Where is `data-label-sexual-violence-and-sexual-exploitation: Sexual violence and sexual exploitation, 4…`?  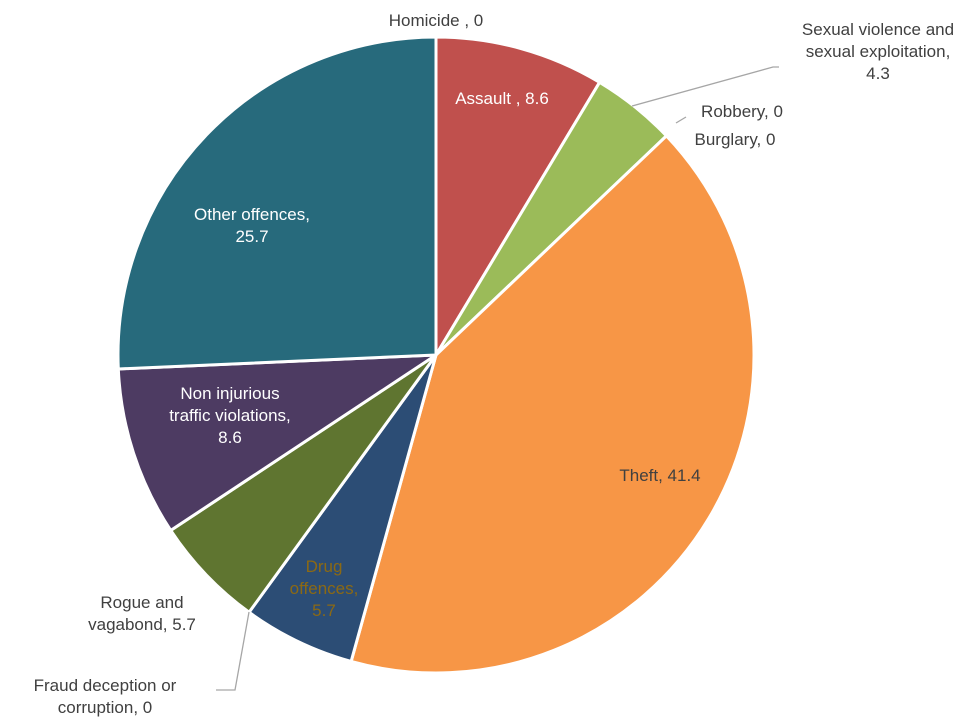 data-label-sexual-violence-and-sexual-exploitation: Sexual violence and sexual exploitation, 4… is located at coordinates (878, 51).